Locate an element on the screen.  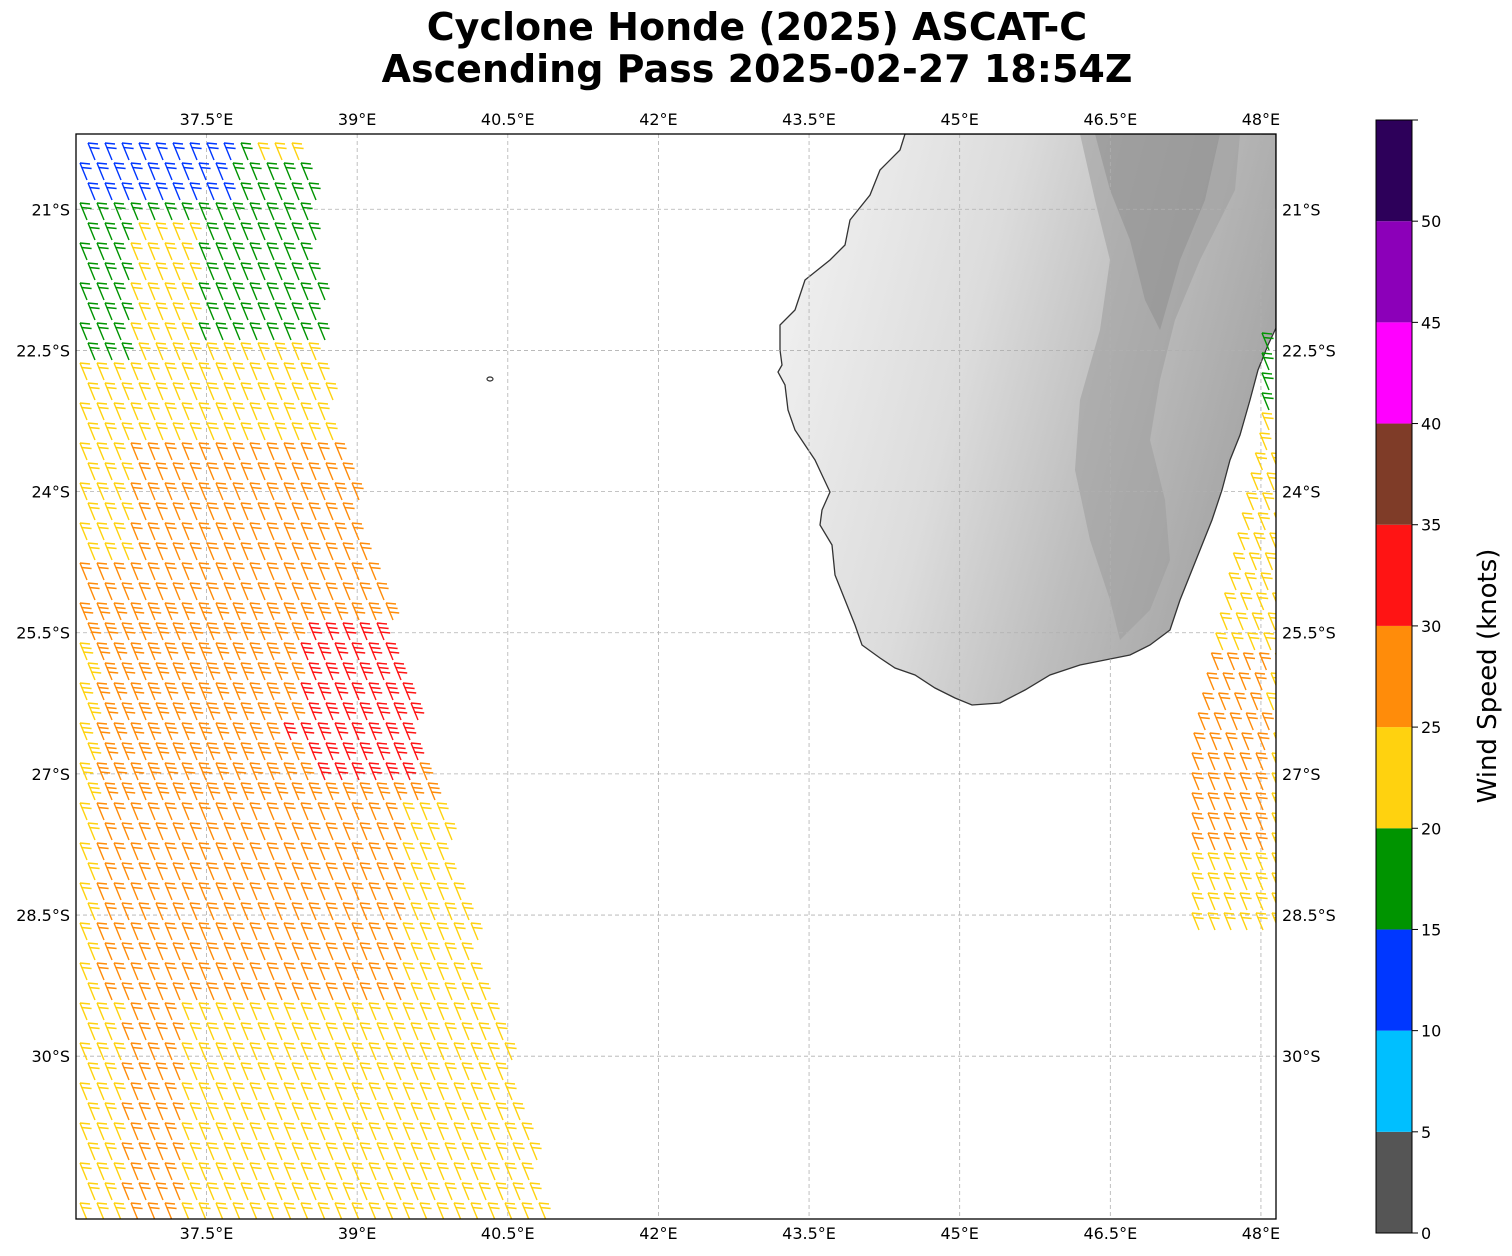
lon-tick-label-top: 37.5°E is located at coordinates (207, 119).